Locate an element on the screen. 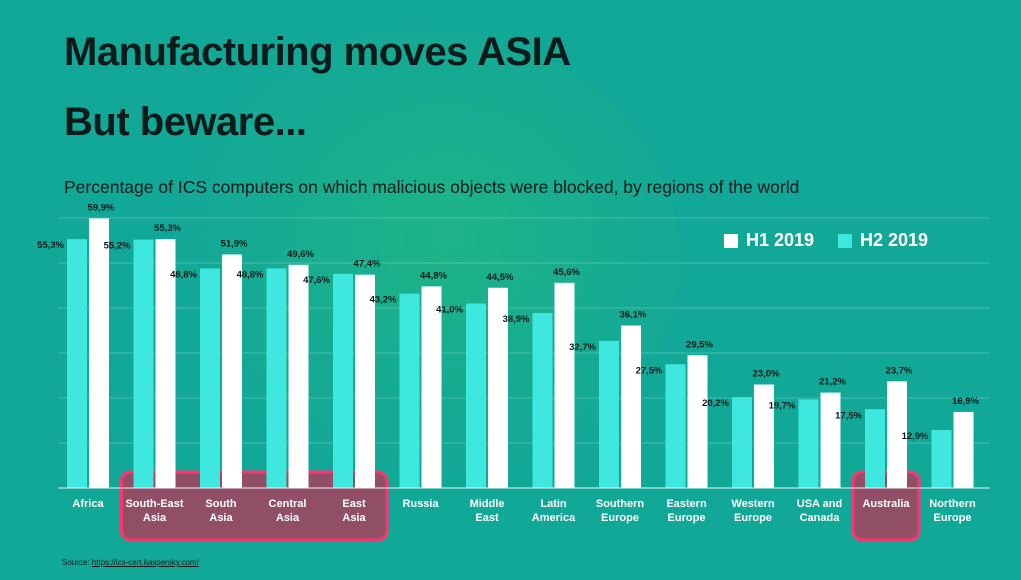 The image size is (1021, 580). category-label: Australia is located at coordinates (886, 504).